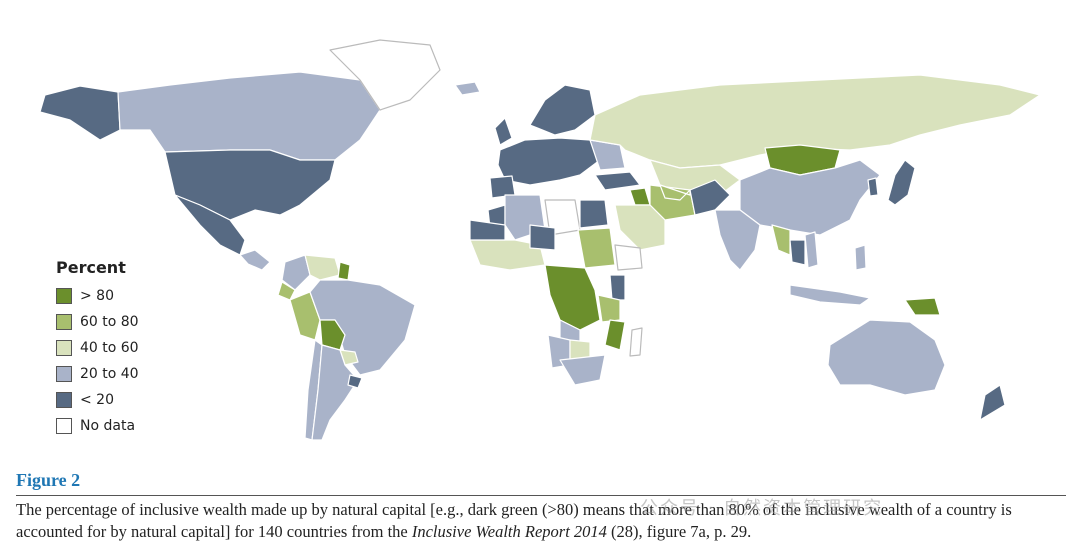 This screenshot has height=554, width=1080. Describe the element at coordinates (617, 181) in the screenshot. I see `region-turkey` at that location.